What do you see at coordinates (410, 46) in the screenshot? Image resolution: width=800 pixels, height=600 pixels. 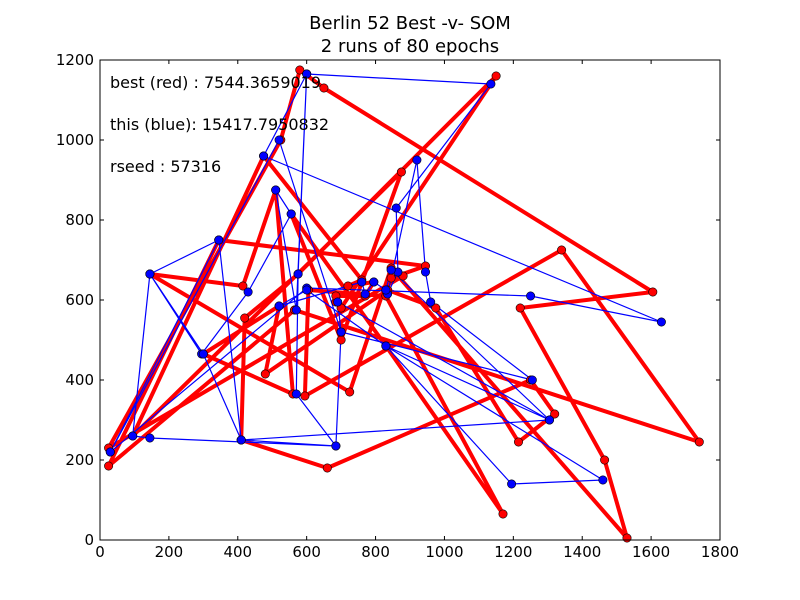 I see `chart-subtitle: 2 runs of 80 epochs` at bounding box center [410, 46].